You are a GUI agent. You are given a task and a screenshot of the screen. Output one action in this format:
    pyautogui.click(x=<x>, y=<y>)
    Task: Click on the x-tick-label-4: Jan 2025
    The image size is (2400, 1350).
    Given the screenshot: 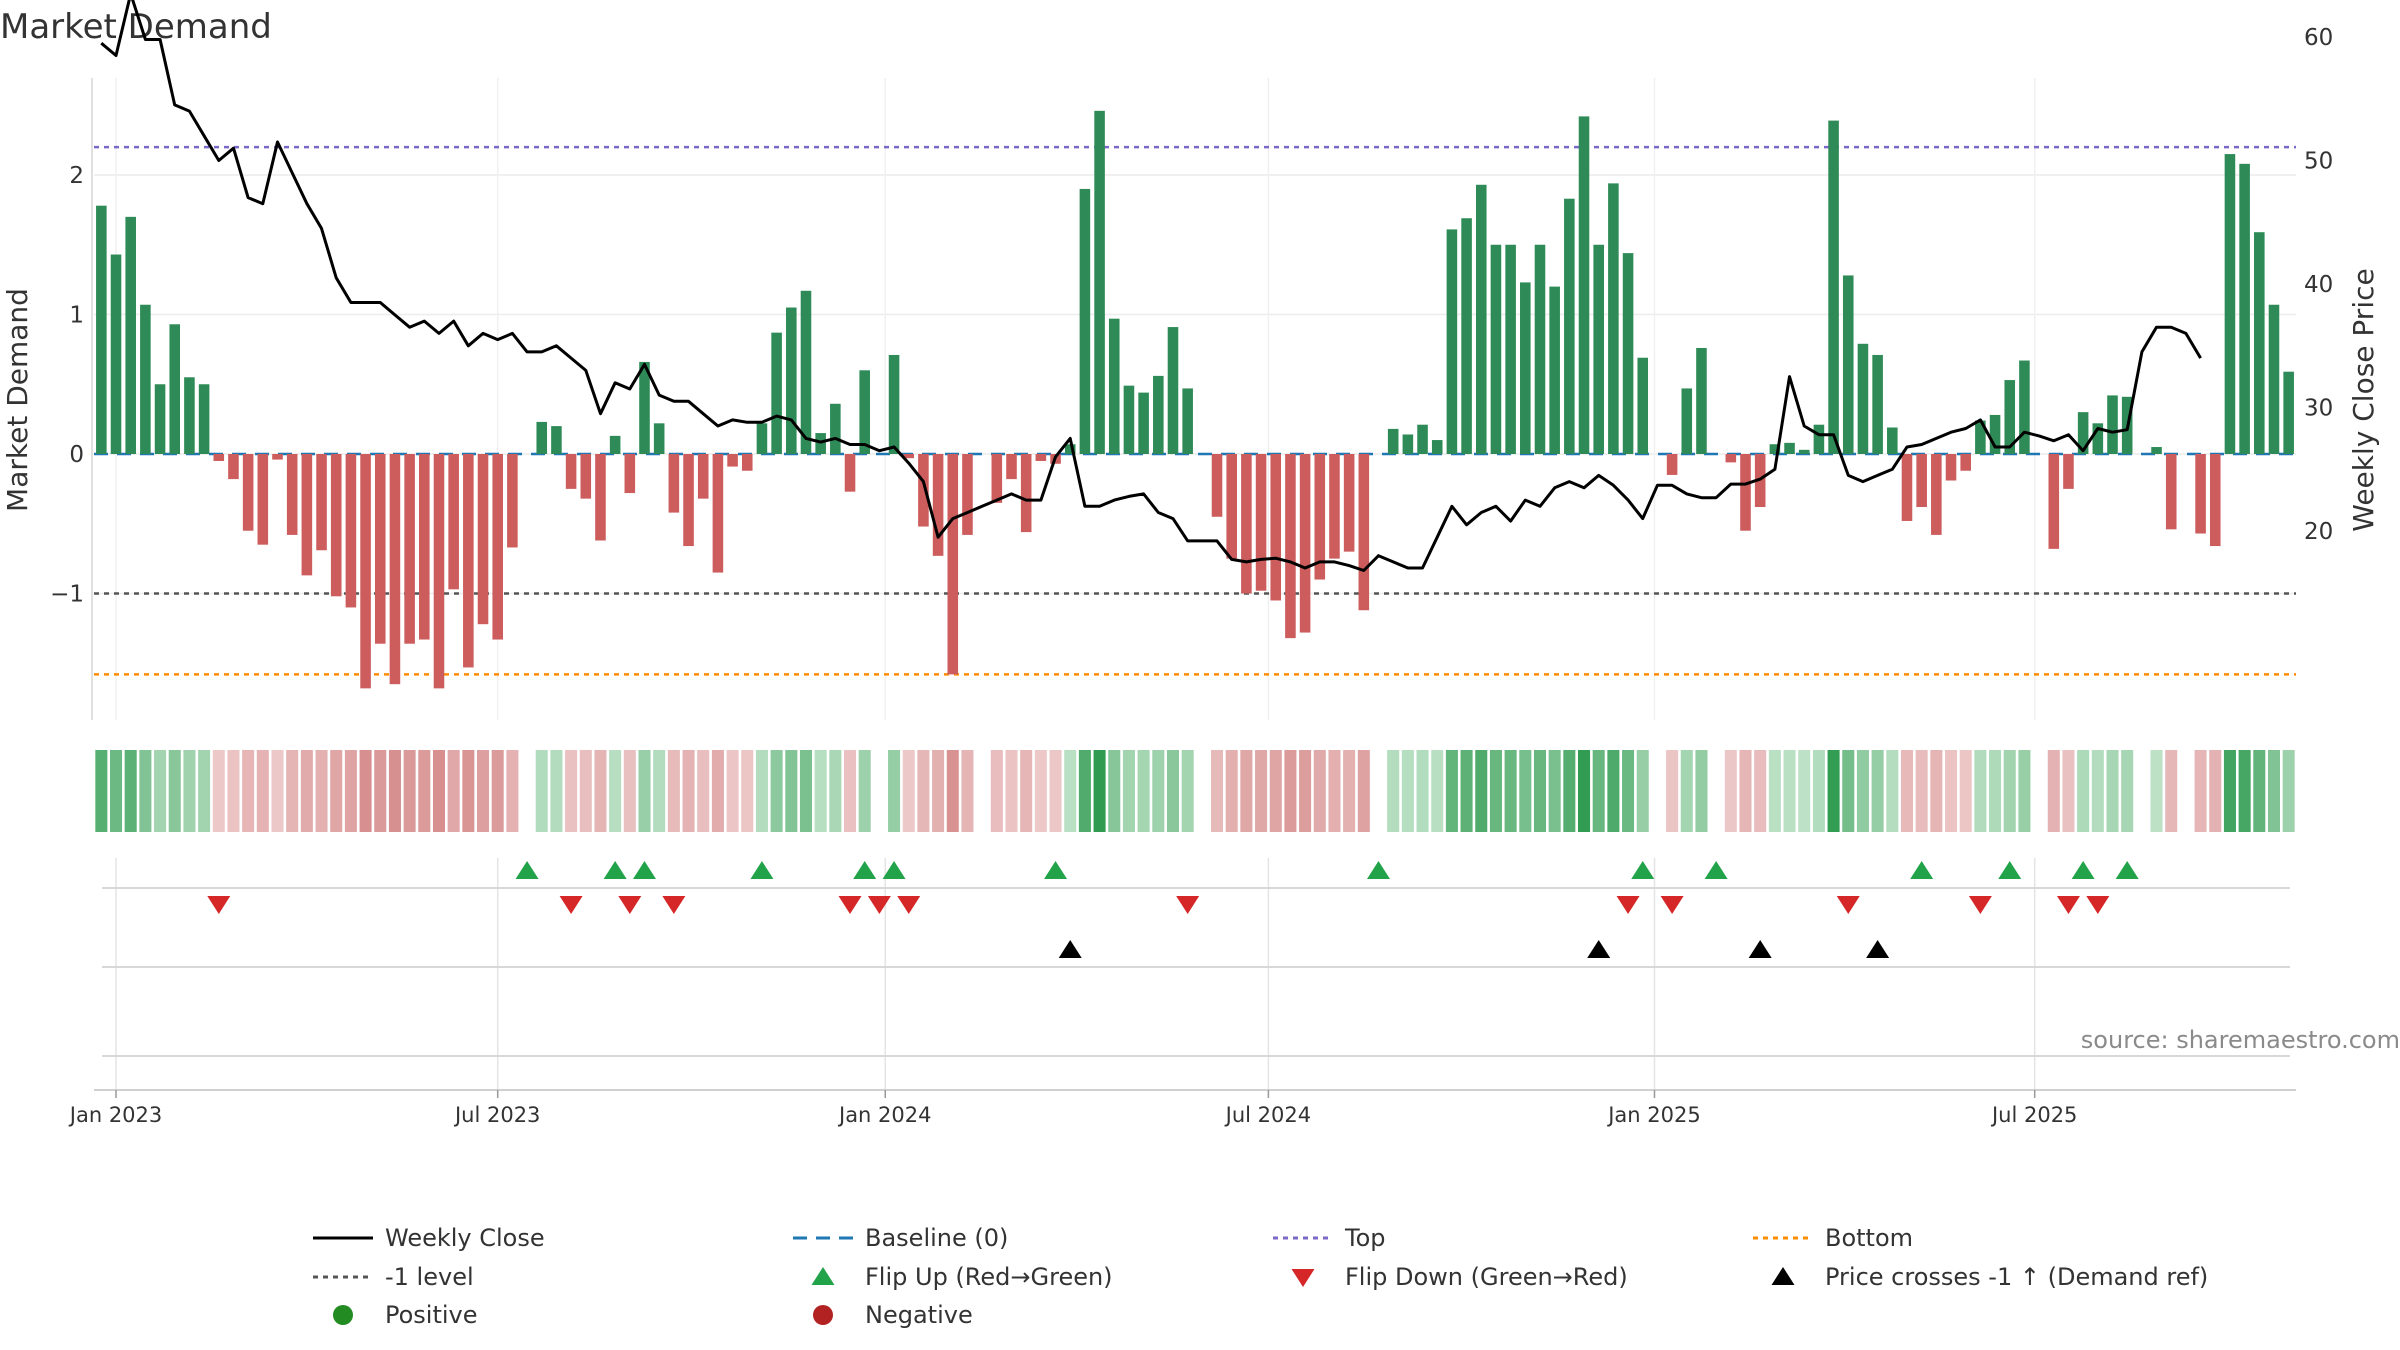 What is the action you would take?
    pyautogui.click(x=1653, y=1115)
    